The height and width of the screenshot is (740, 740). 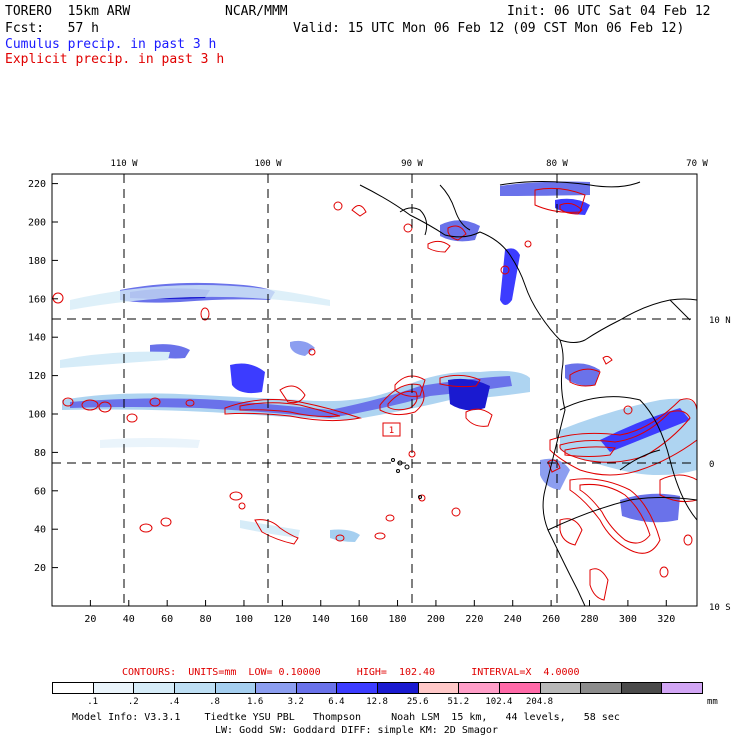 What do you see at coordinates (359, 619) in the screenshot?
I see `bottom-tick-label: 160` at bounding box center [359, 619].